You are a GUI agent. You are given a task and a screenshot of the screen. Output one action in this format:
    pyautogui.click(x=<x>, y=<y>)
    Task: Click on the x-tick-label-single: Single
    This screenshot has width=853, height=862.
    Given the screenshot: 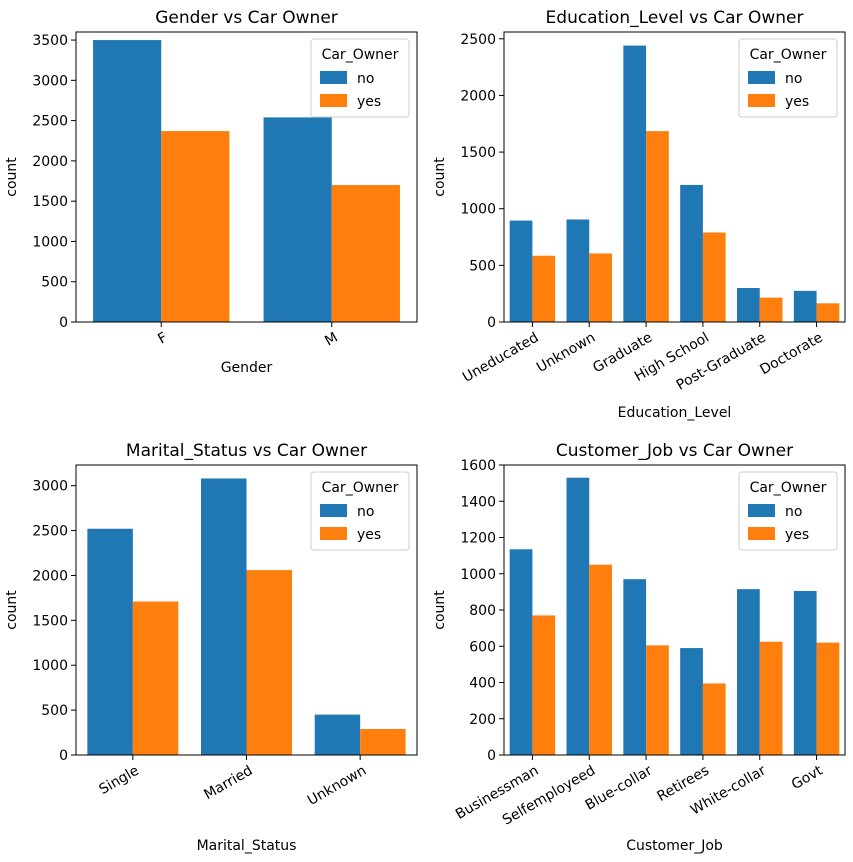 What is the action you would take?
    pyautogui.click(x=119, y=780)
    